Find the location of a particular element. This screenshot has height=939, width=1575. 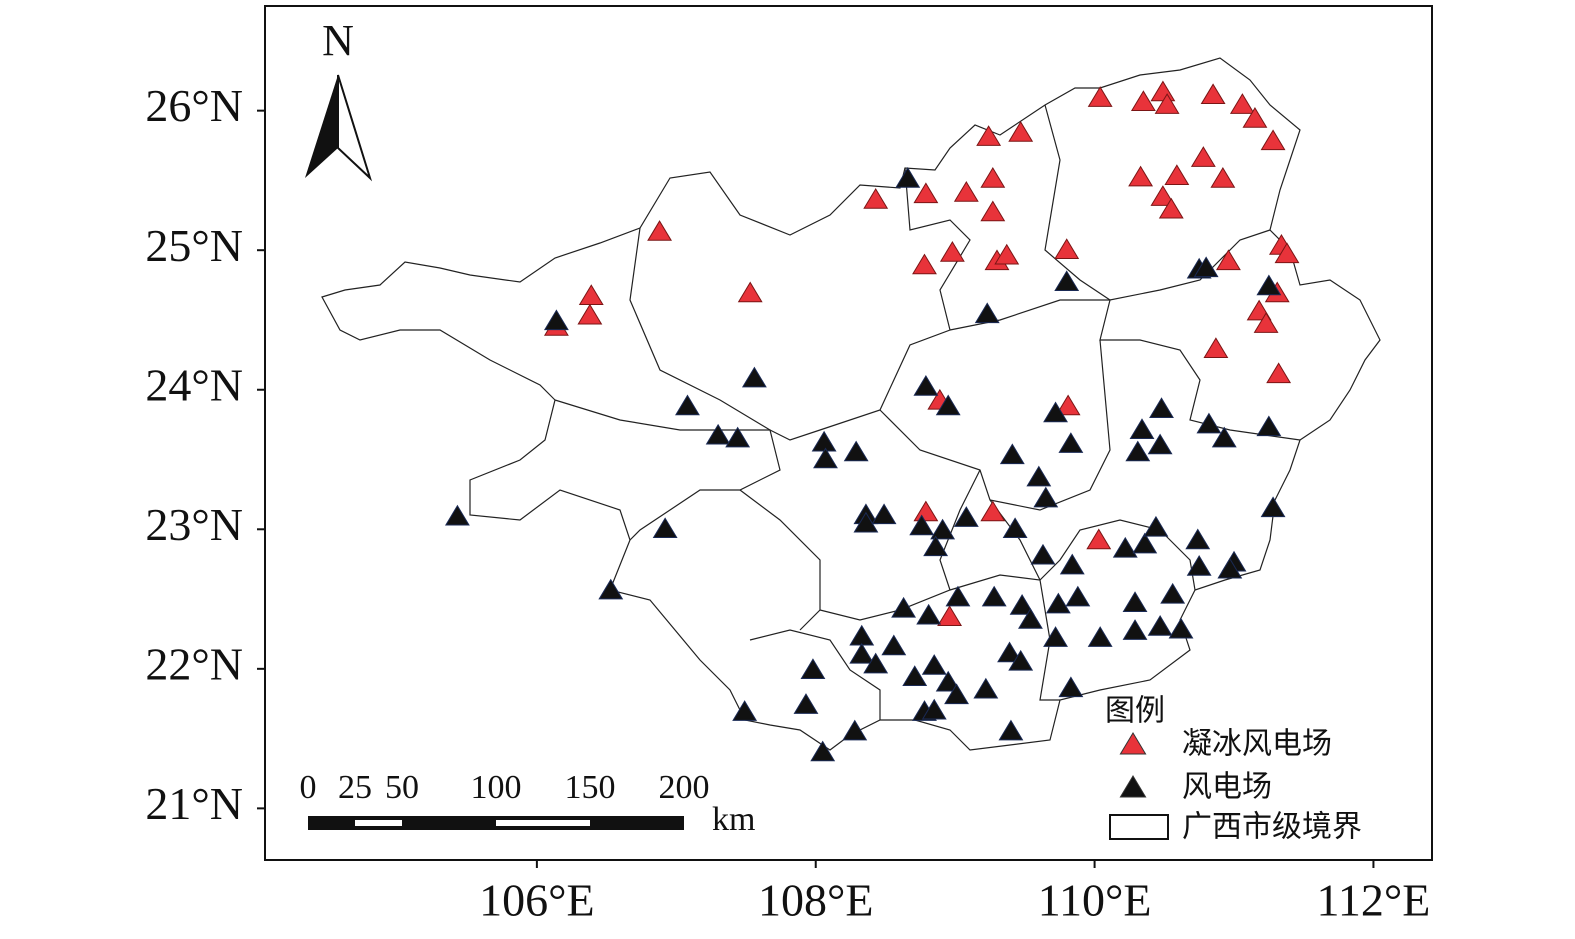

scale-bar-label: 150 is located at coordinates (590, 787).